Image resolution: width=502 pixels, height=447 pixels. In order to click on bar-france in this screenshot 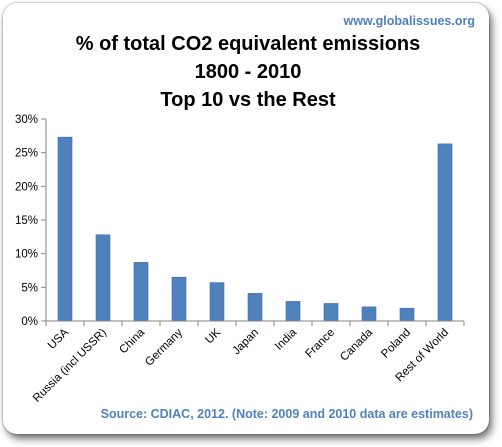, I will do `click(331, 312)`.